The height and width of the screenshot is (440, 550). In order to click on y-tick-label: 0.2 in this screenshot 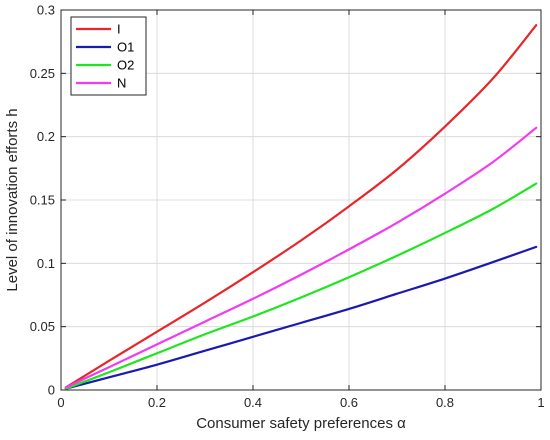, I will do `click(46, 136)`.